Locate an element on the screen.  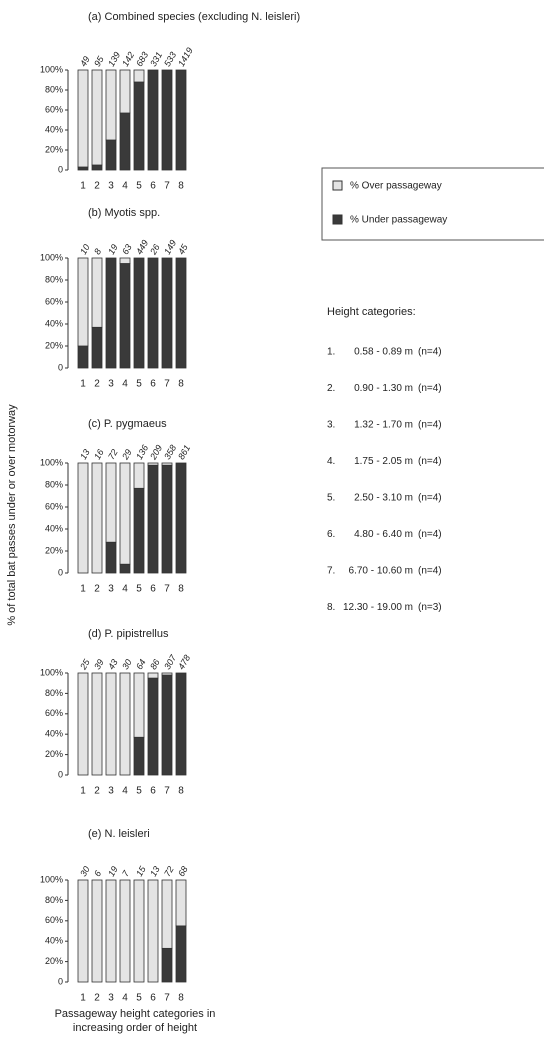
category-range: 0.58 - 0.89 m is located at coordinates (383, 352).